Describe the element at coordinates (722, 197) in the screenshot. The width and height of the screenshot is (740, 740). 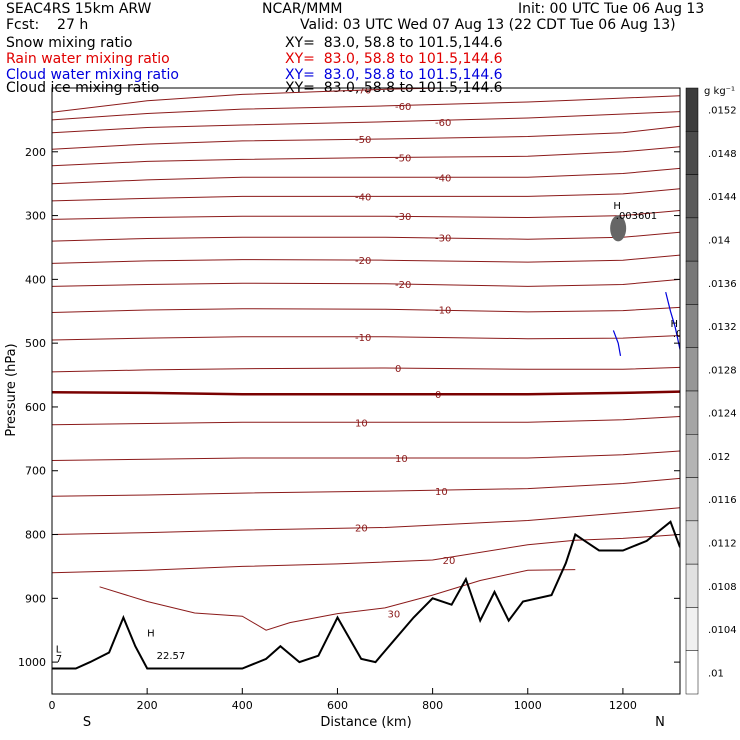
I see `colorbar-tick-label: .0144` at that location.